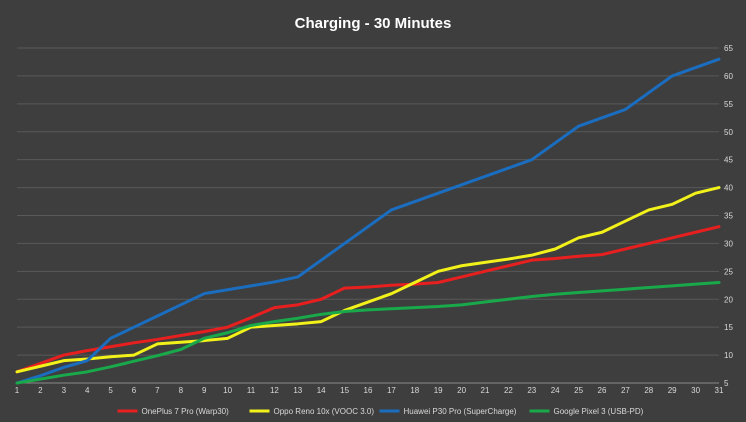 Image resolution: width=746 pixels, height=422 pixels. Describe the element at coordinates (134, 390) in the screenshot. I see `x-tick-label: 6` at that location.